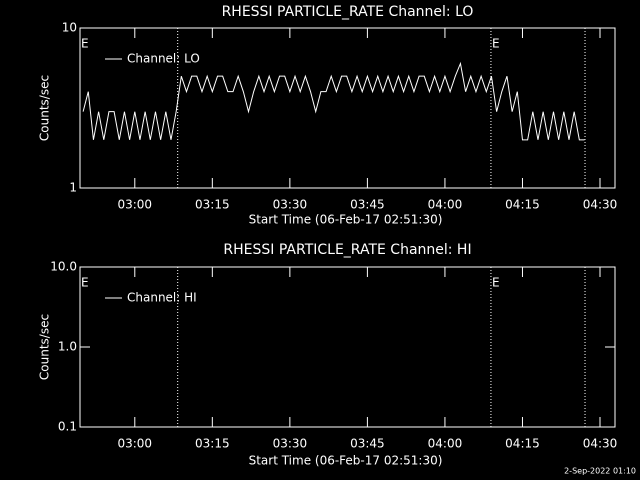  I want to click on chart-title: RHESSI PARTICLE_RATE Channel: LO, so click(348, 12).